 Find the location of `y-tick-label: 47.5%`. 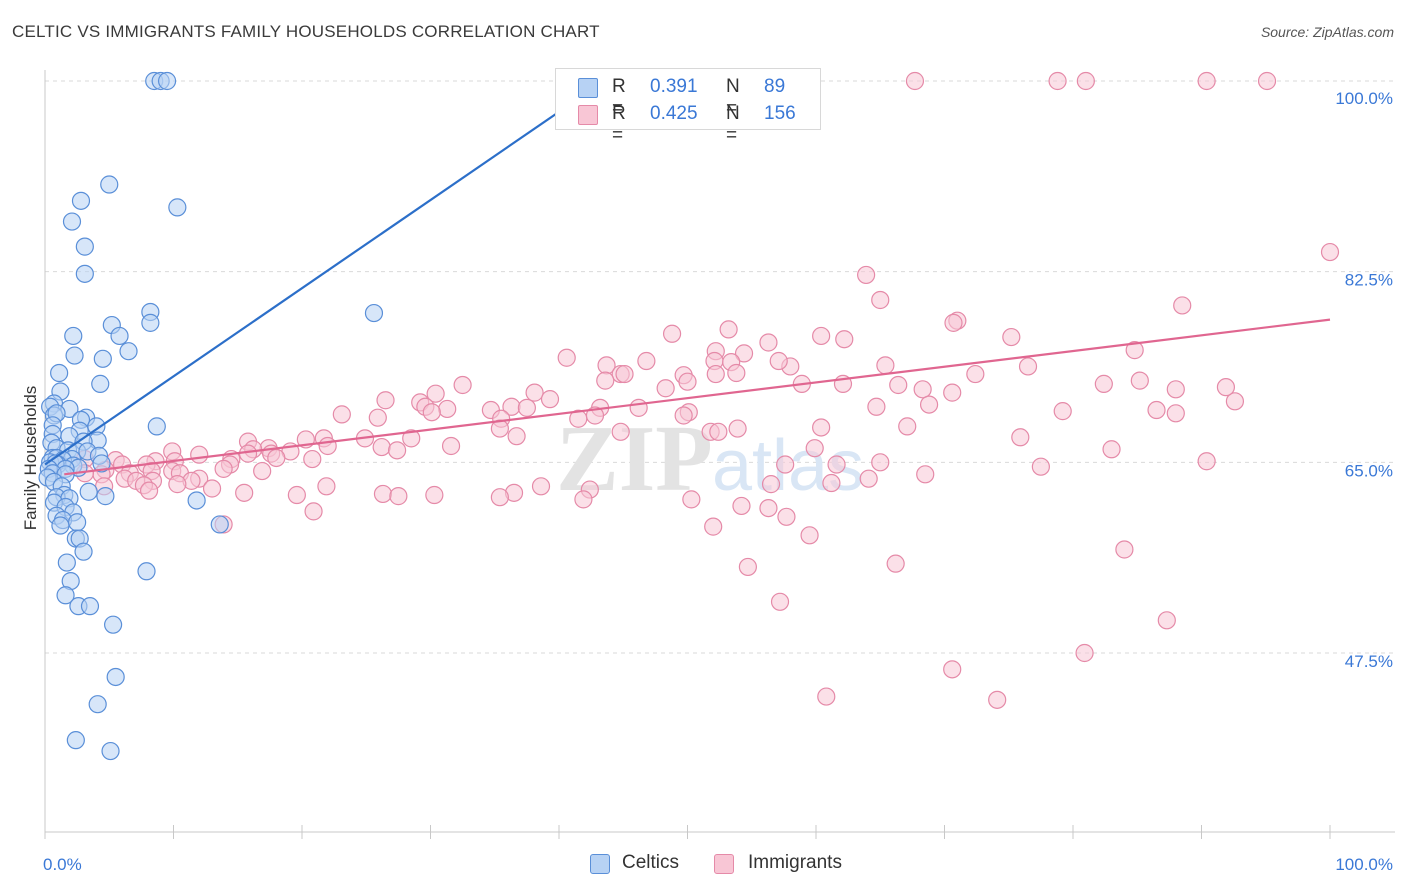

y-tick-label: 47.5% is located at coordinates (1369, 661).